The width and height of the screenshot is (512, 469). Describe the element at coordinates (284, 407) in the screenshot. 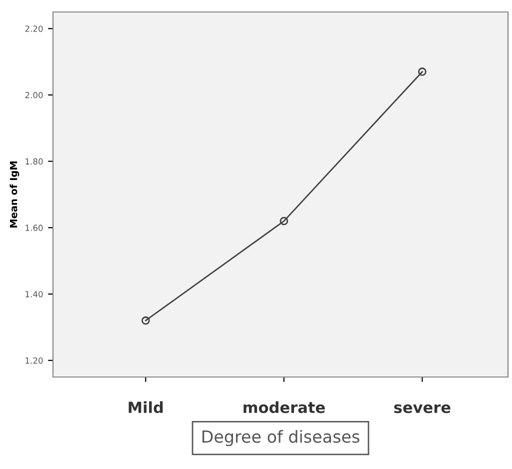

I see `x-tick-label: moderate` at that location.